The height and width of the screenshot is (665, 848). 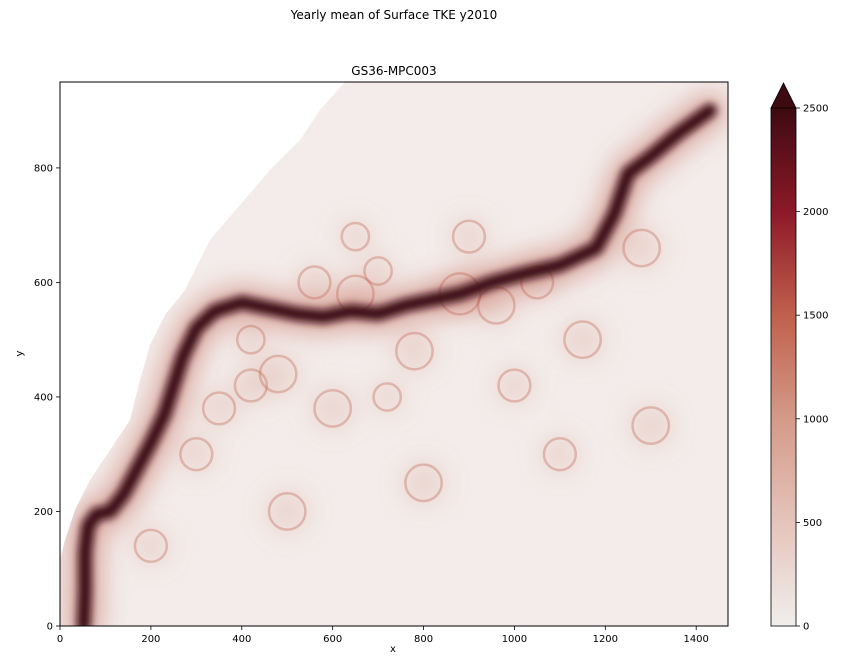 What do you see at coordinates (394, 15) in the screenshot?
I see `figure-suptitle: Yearly mean of Surface TKE y2010` at bounding box center [394, 15].